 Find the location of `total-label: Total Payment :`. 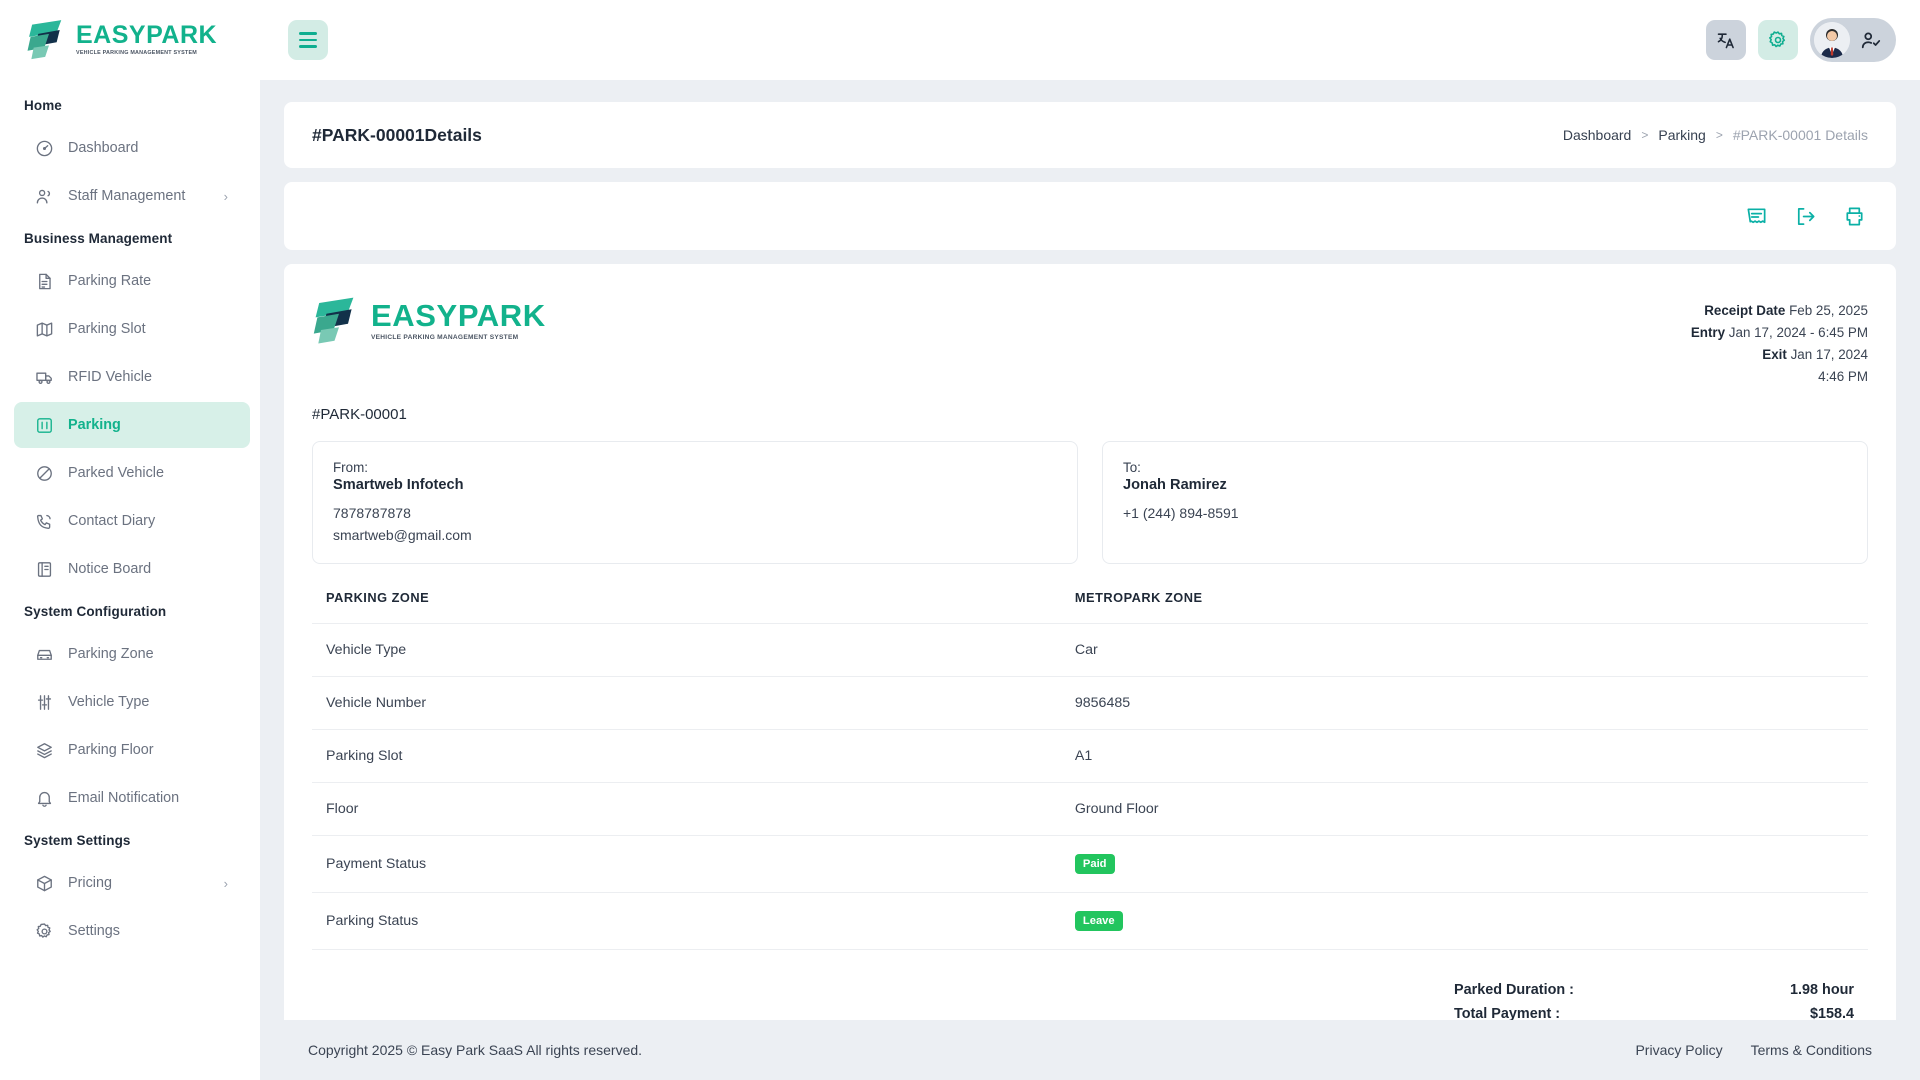

total-label: Total Payment : is located at coordinates (1507, 1013).